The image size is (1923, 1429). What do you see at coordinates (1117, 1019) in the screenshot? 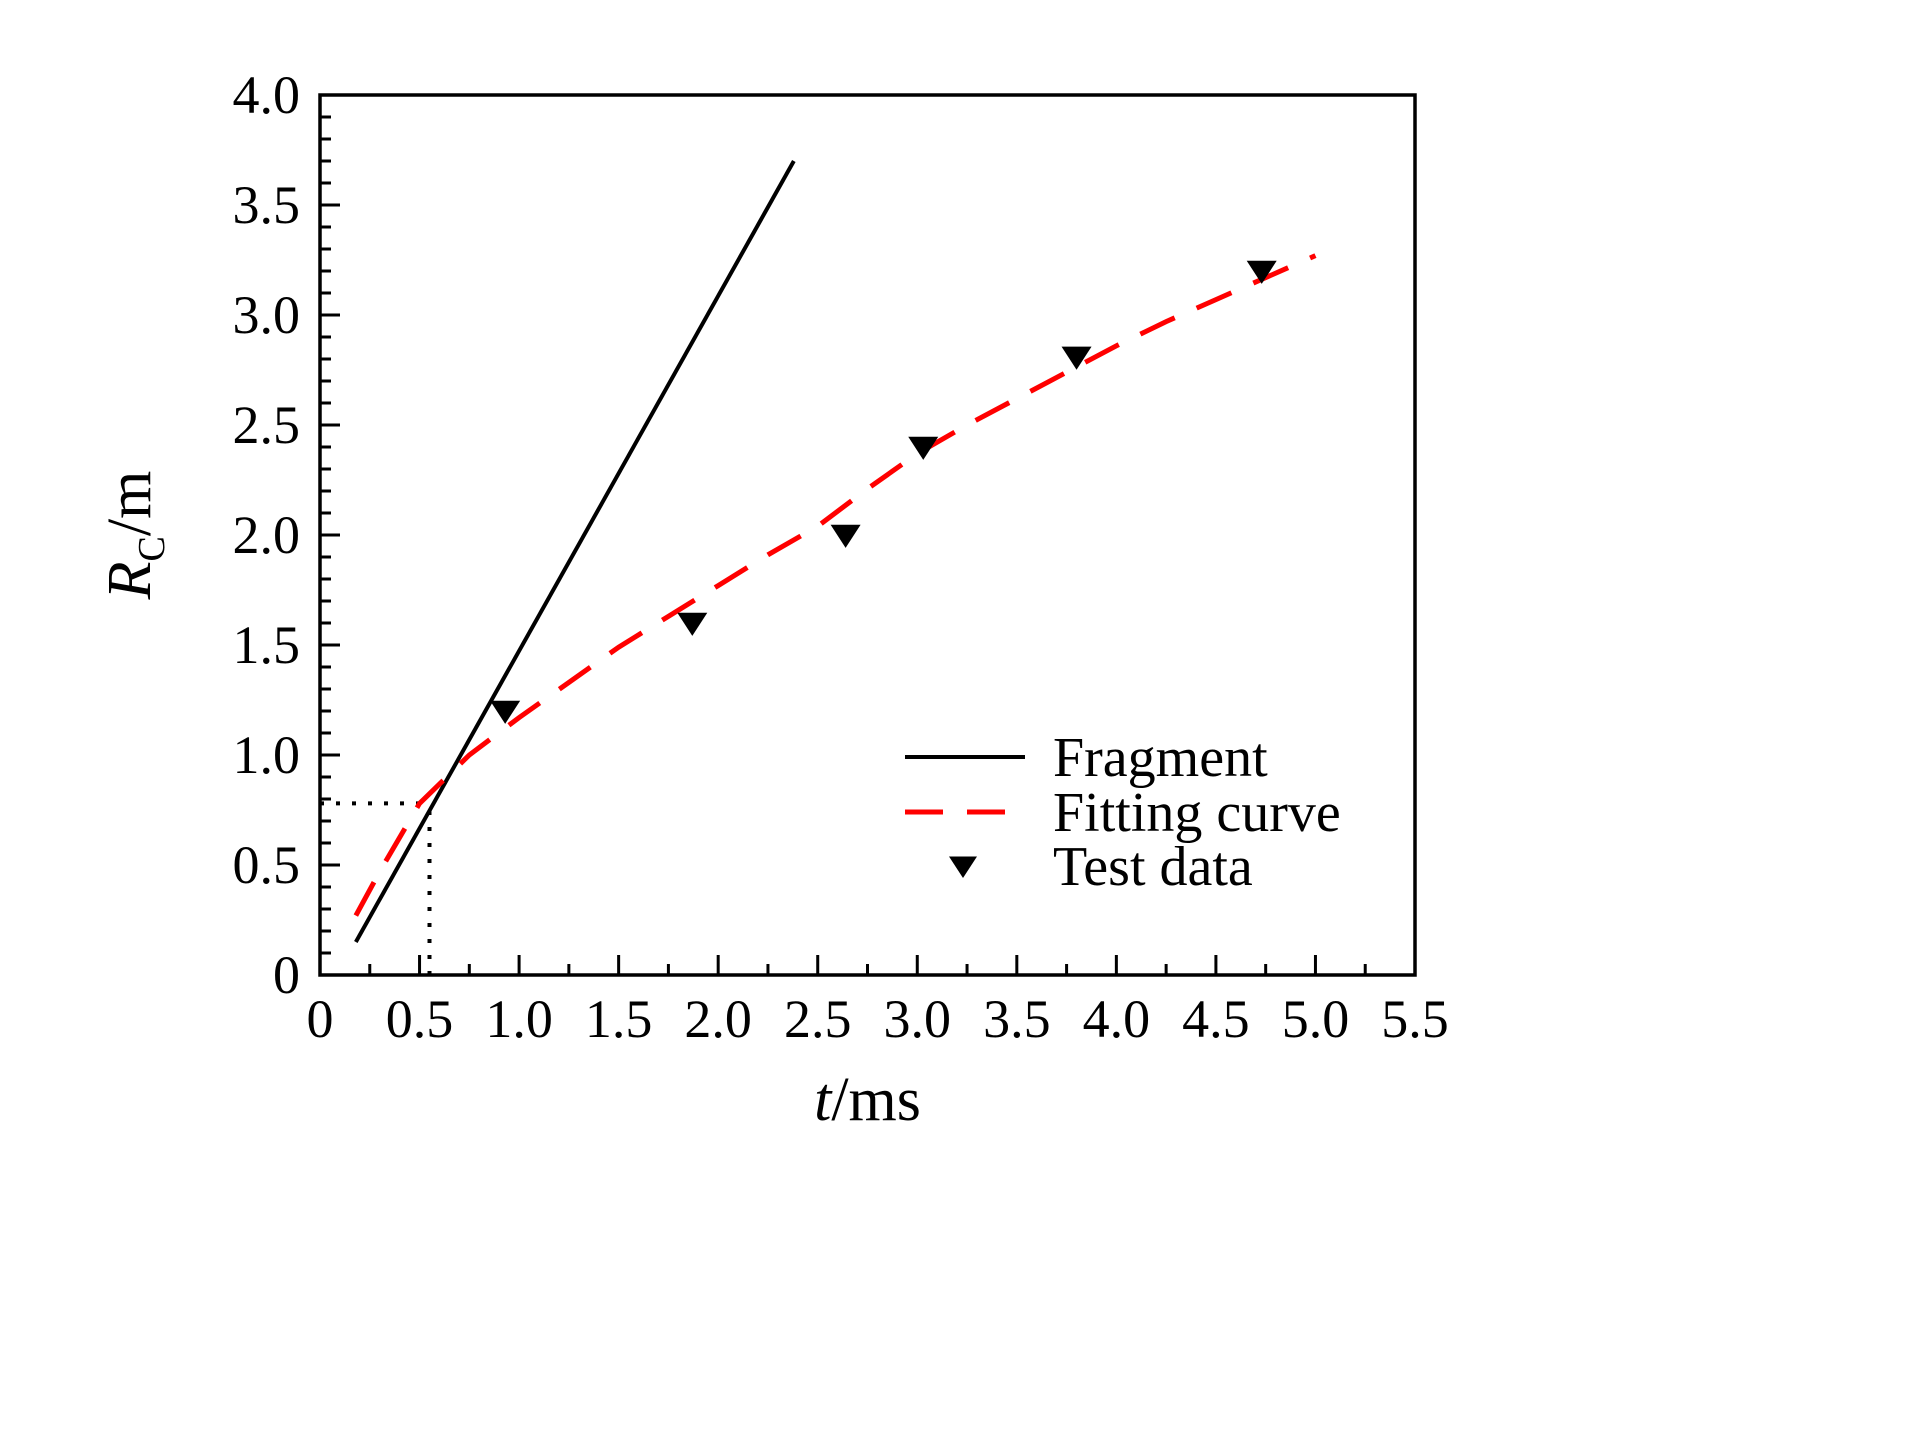
I see `x-tick-label: 4.0` at bounding box center [1117, 1019].